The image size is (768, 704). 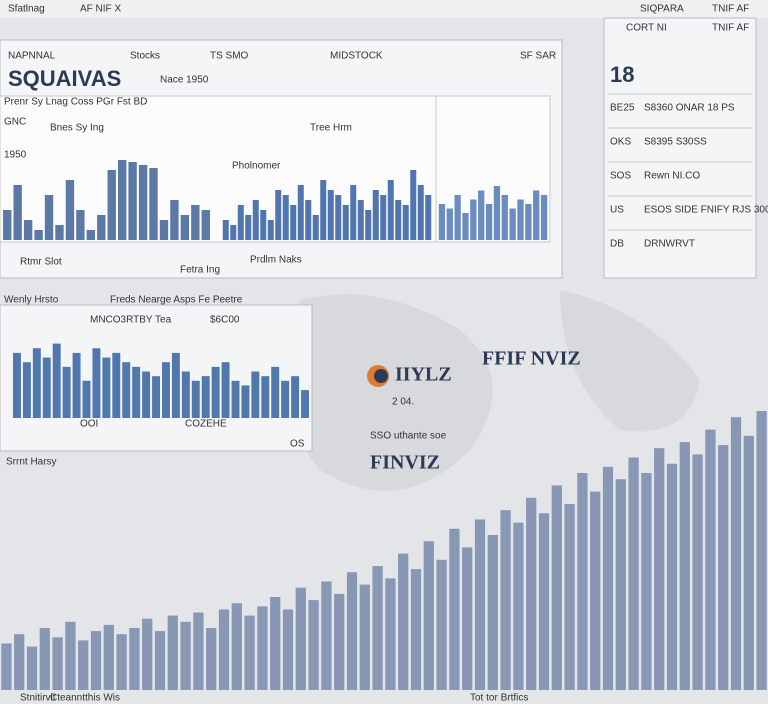 I want to click on footer-label: COZEHE, so click(x=206, y=424).